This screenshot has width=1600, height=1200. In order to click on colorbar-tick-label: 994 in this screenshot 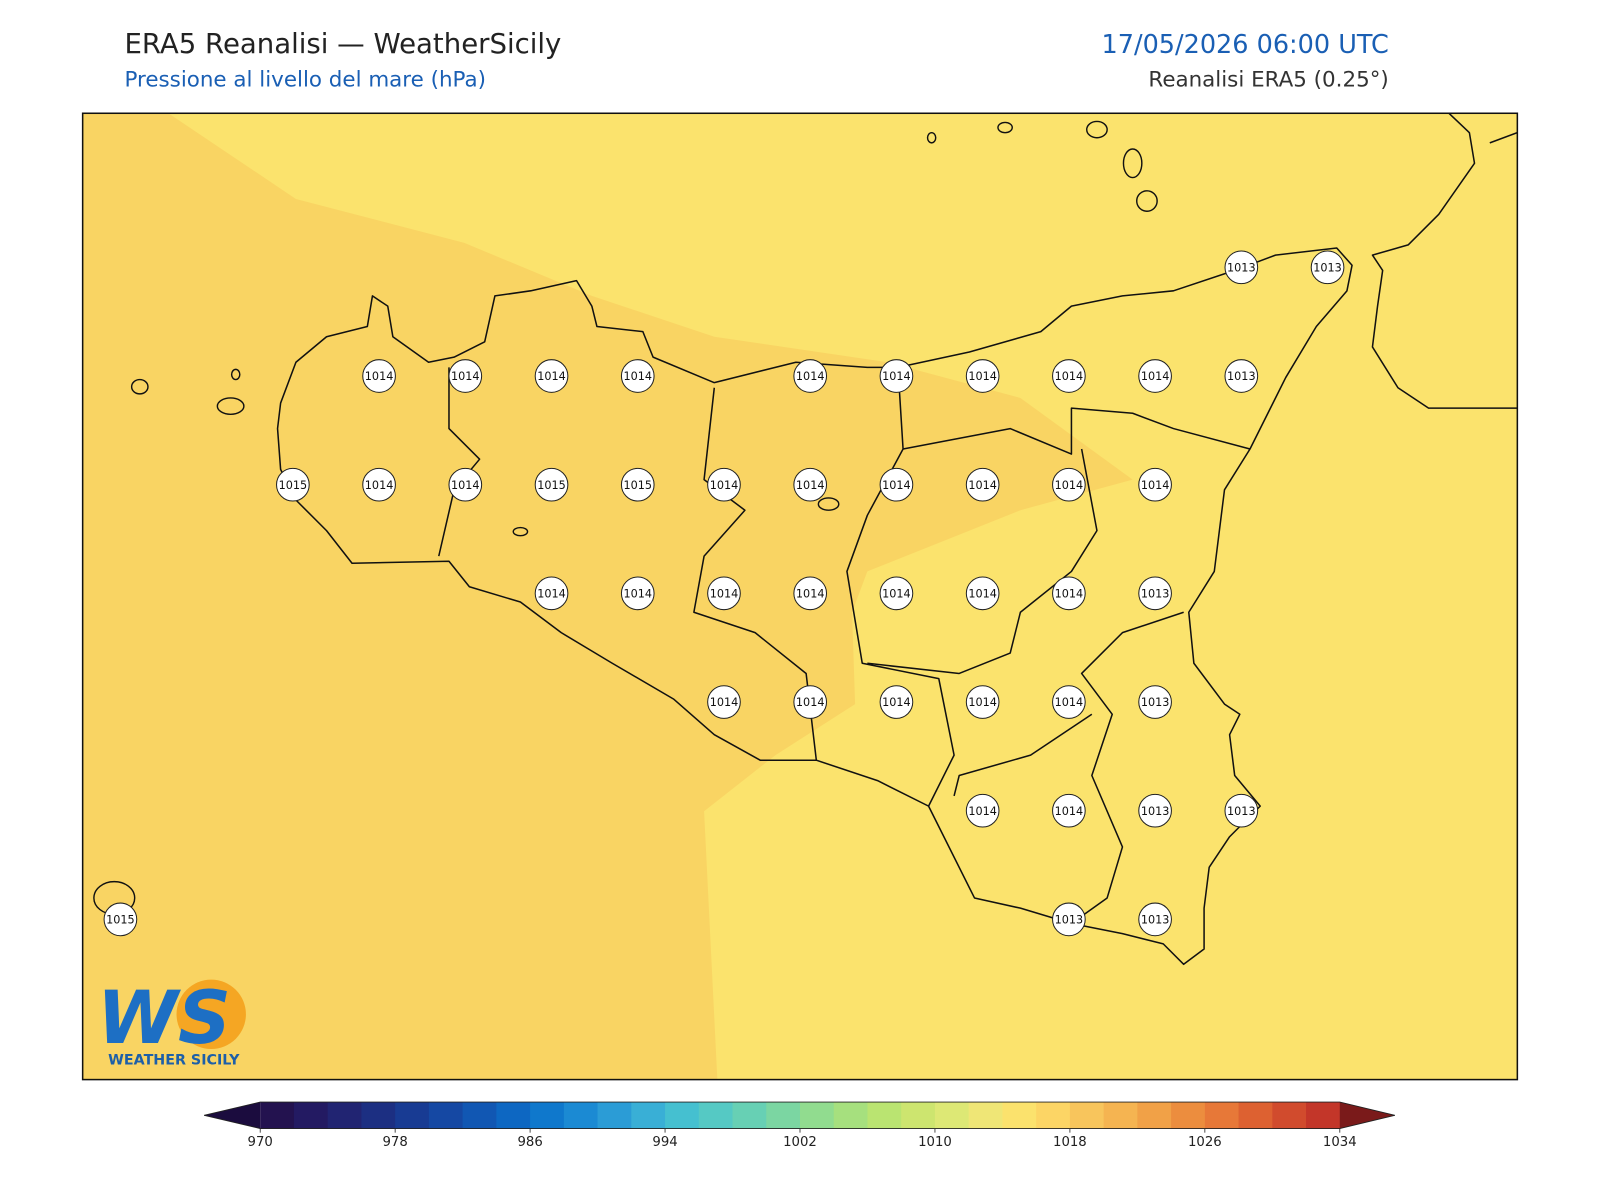, I will do `click(664, 1142)`.